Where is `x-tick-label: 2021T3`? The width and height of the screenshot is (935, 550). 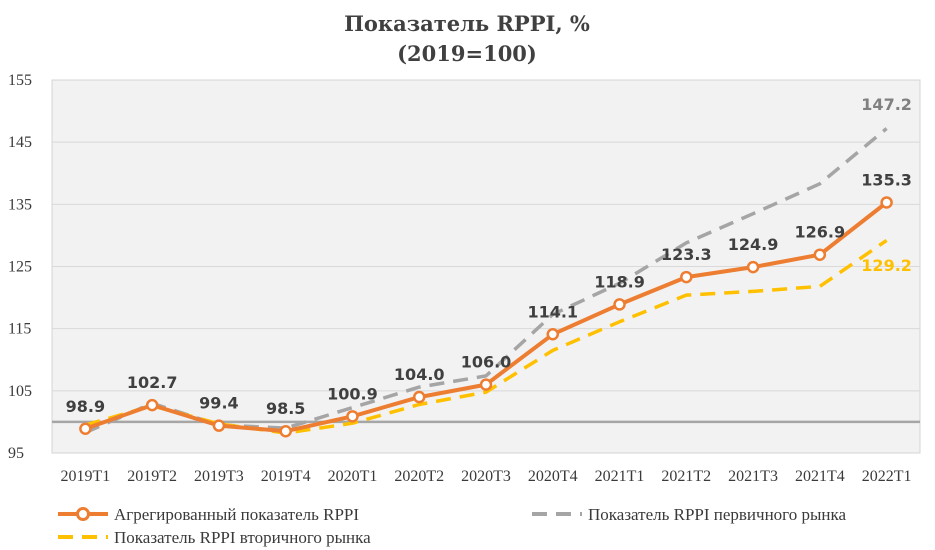 x-tick-label: 2021T3 is located at coordinates (753, 476).